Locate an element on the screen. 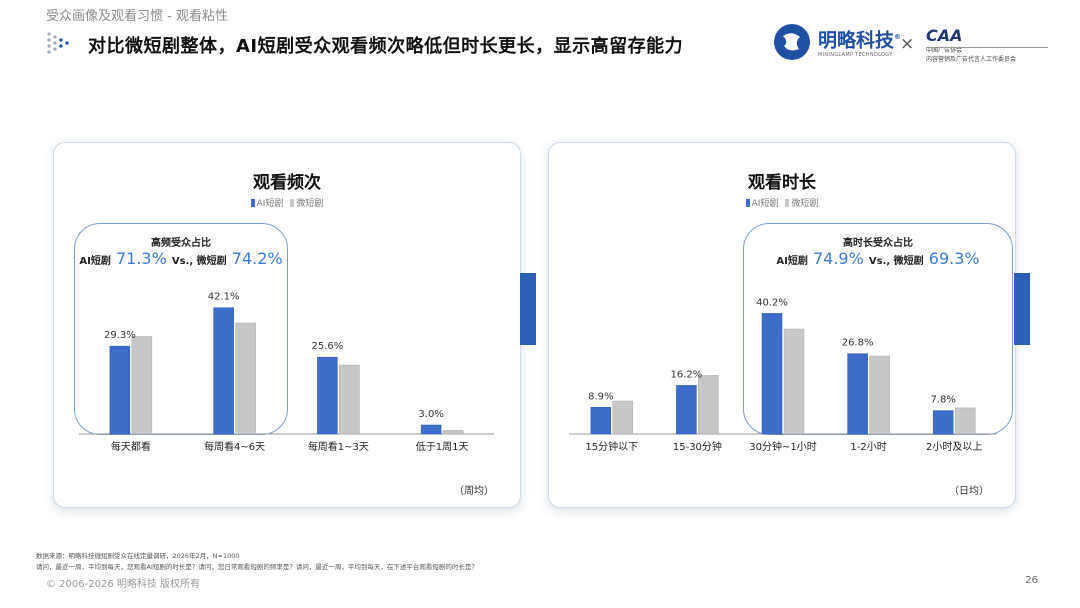 The height and width of the screenshot is (608, 1080). caa-line2: 内容营销及广告代言人工作委员会 is located at coordinates (971, 59).